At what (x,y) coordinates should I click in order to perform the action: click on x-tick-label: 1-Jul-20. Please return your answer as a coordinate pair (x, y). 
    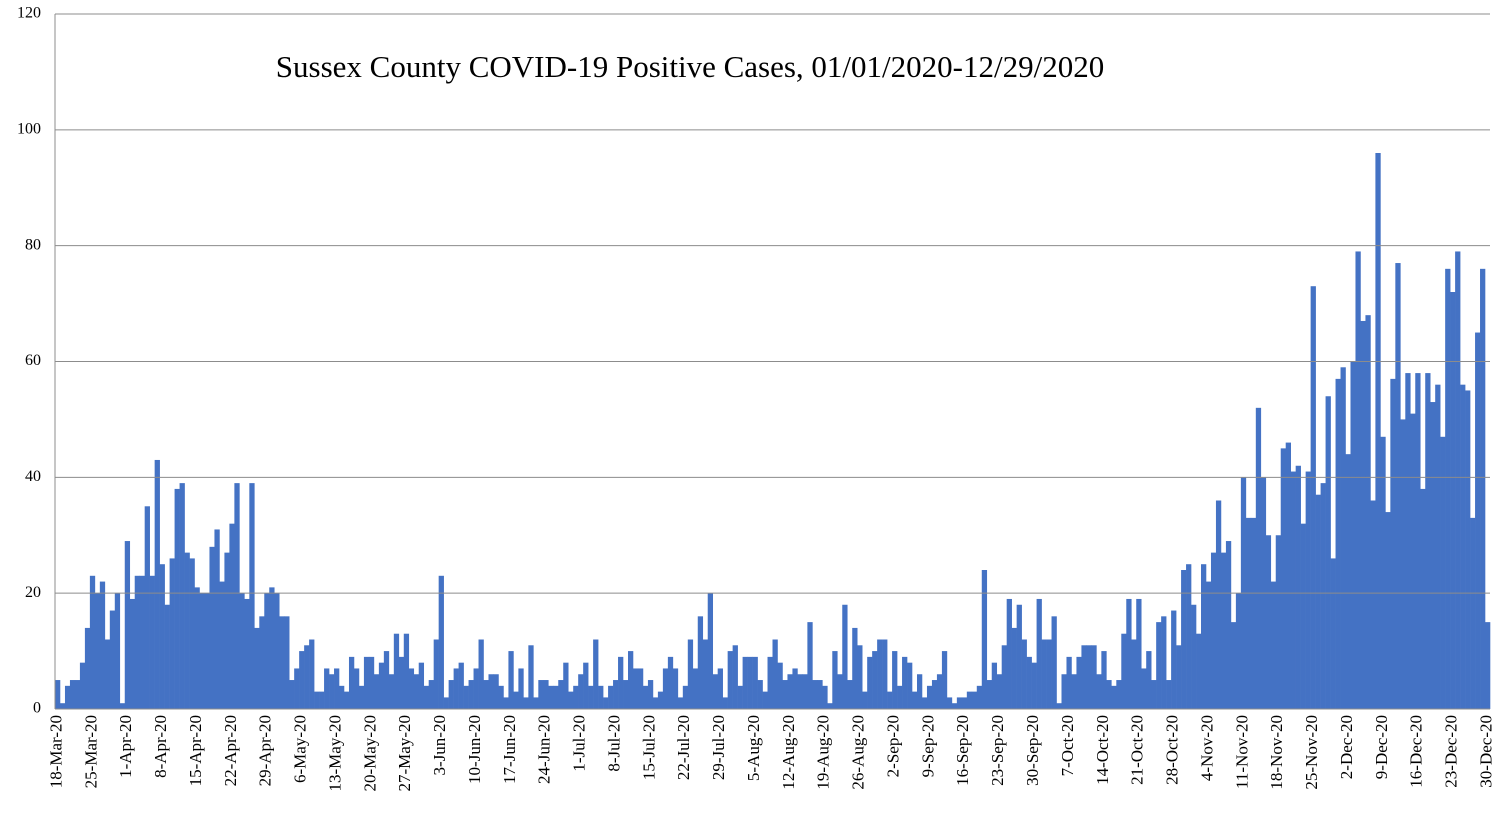
    Looking at the image, I should click on (579, 743).